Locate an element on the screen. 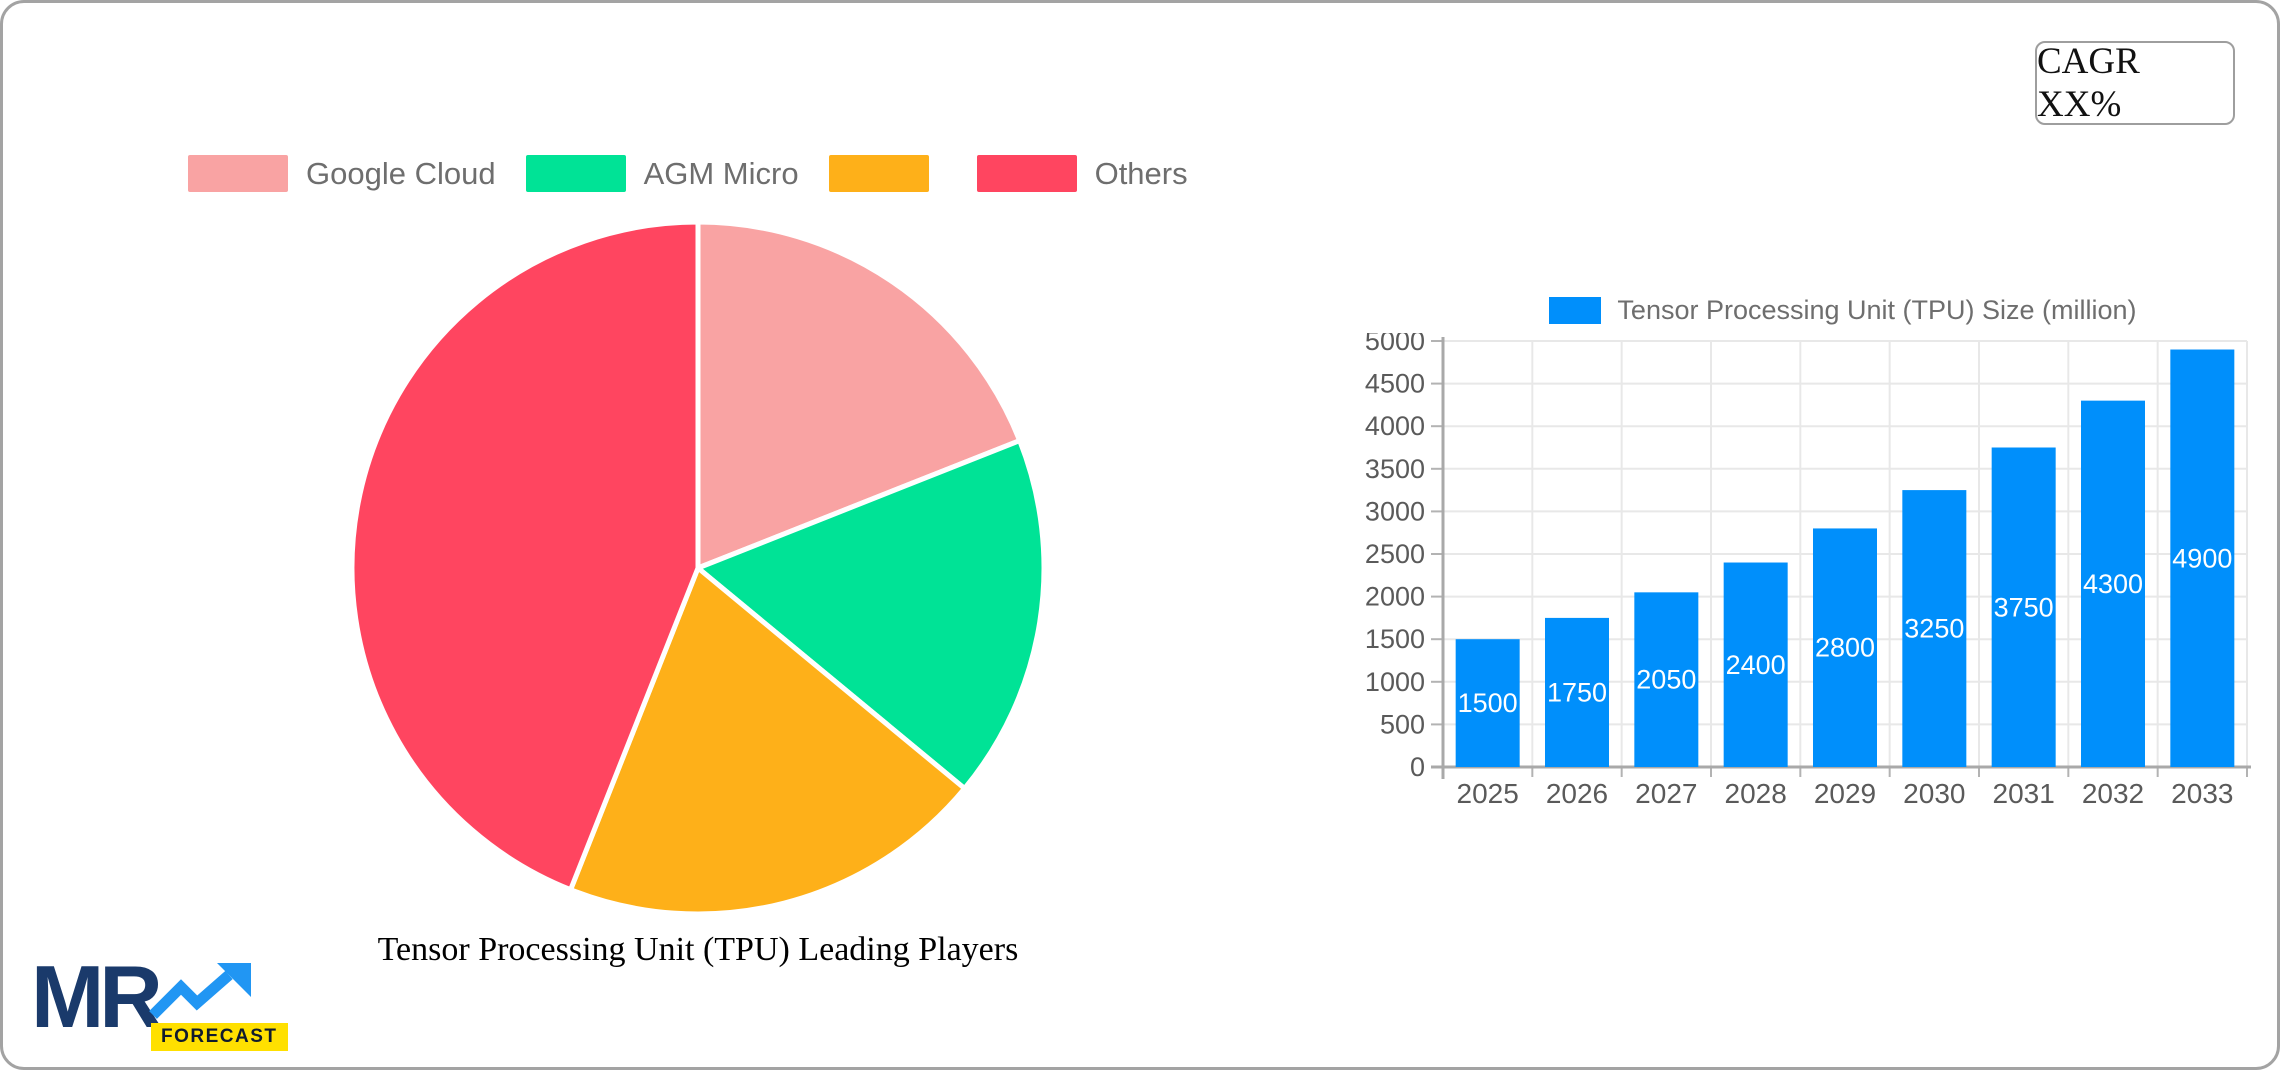  cagr-badge-label: CAGR XX% is located at coordinates (2088, 83).